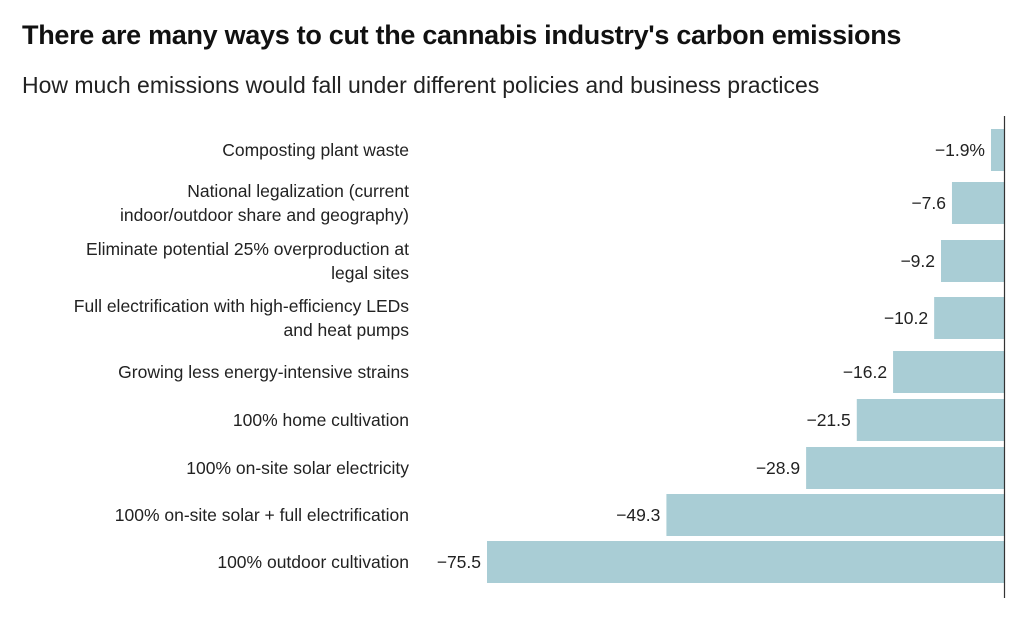 Image resolution: width=1024 pixels, height=624 pixels. What do you see at coordinates (638, 515) in the screenshot?
I see `value-label-8: −49.3` at bounding box center [638, 515].